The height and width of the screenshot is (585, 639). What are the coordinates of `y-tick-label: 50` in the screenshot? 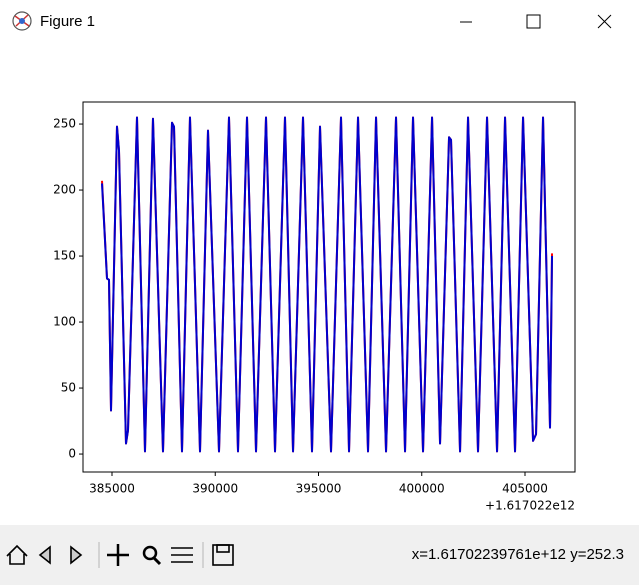 It's located at (68, 388).